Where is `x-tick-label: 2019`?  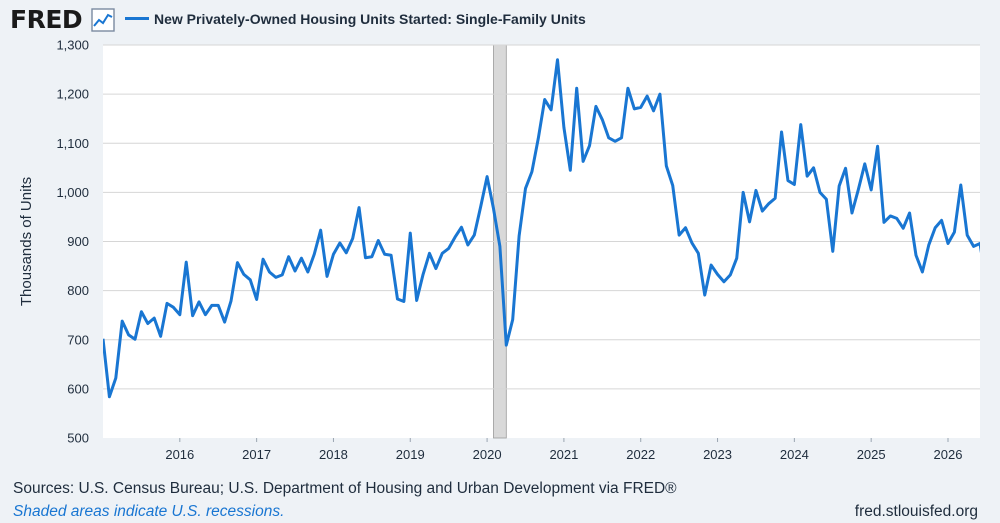 x-tick-label: 2019 is located at coordinates (410, 454).